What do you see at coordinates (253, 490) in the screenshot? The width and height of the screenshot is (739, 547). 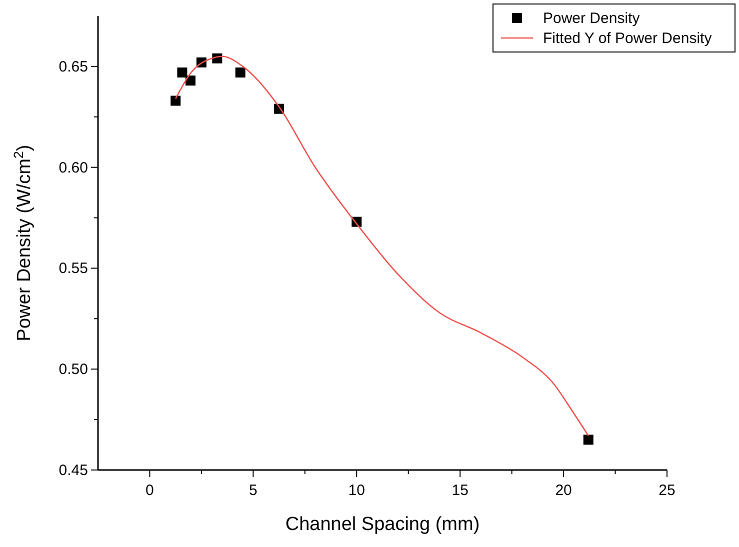 I see `x-tick-label: 5` at bounding box center [253, 490].